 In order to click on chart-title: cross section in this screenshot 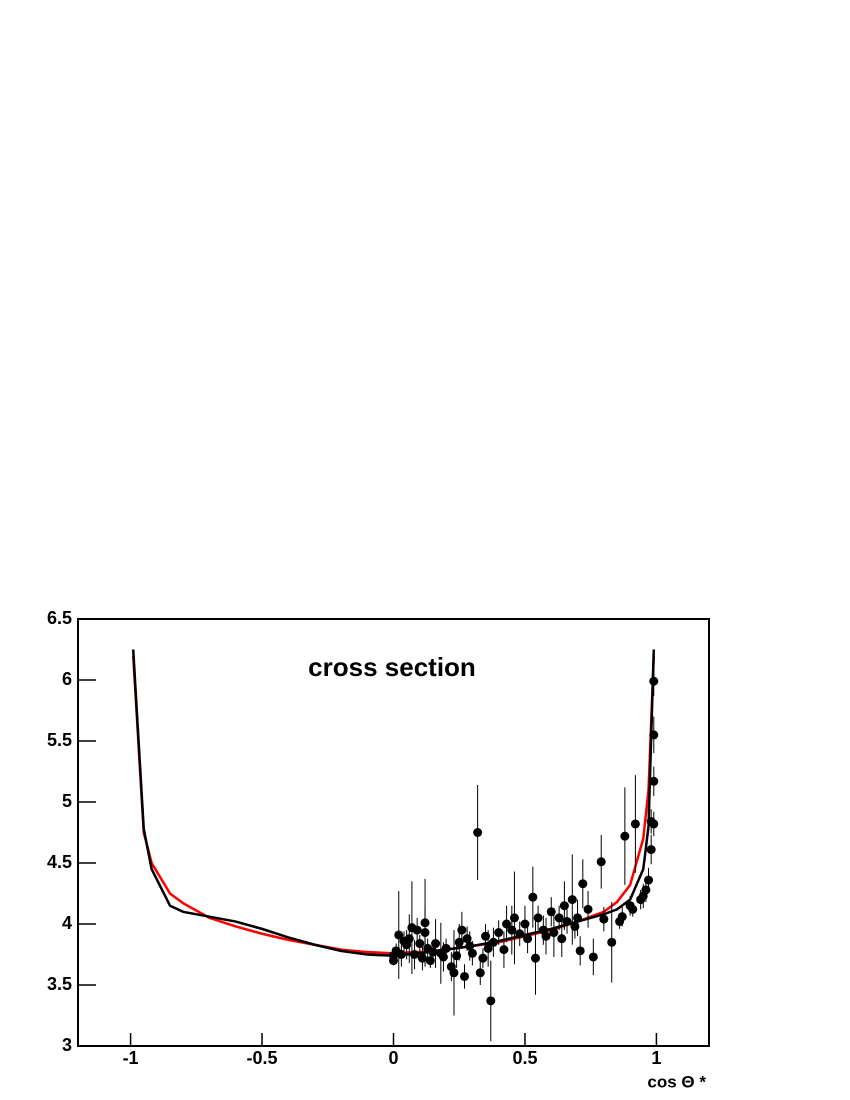, I will do `click(392, 667)`.